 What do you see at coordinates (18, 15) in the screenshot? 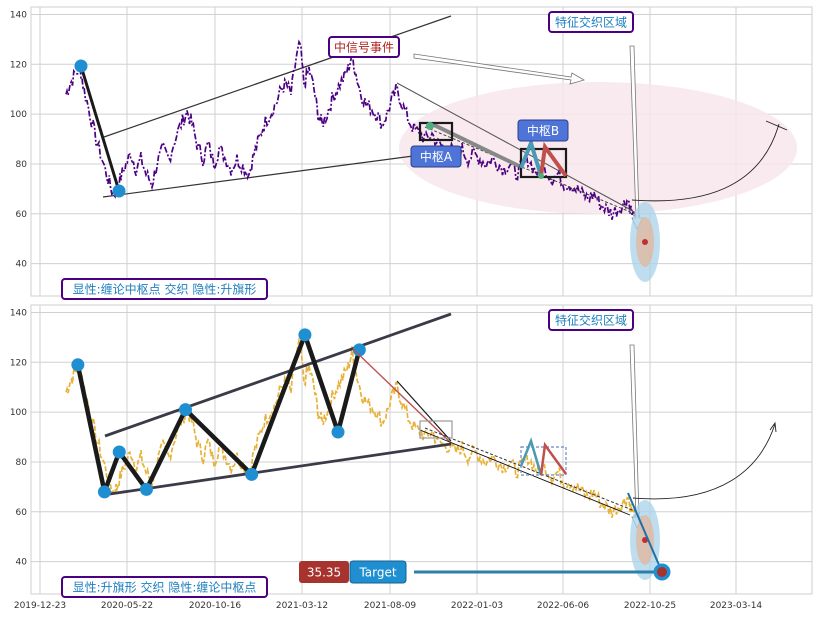
I see `top-y-tick-label: 140` at bounding box center [18, 15].